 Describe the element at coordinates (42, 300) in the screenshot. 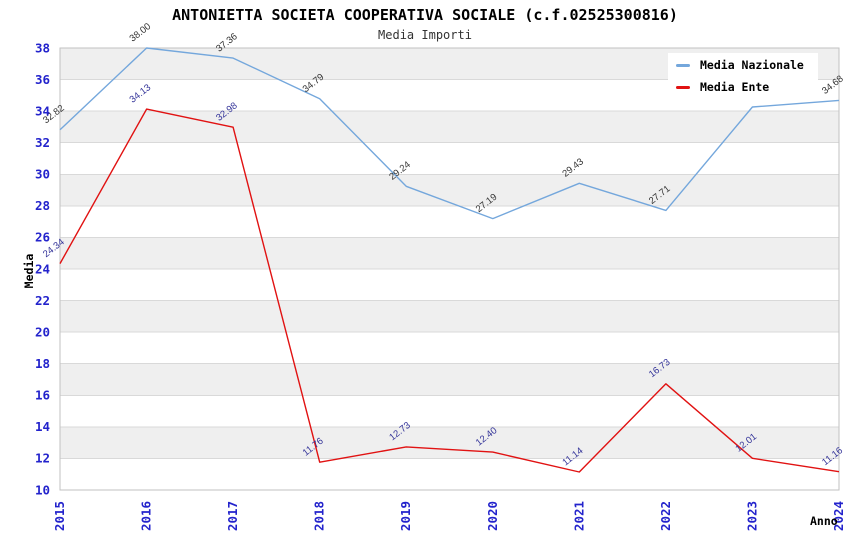

I see `y-tick-label: 22` at that location.